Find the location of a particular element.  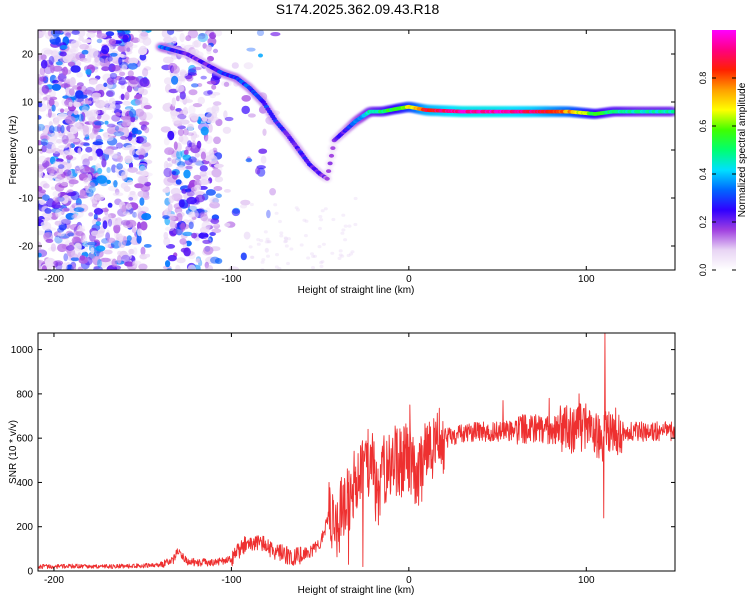

snr-ytick-label: 800 is located at coordinates (24, 394).